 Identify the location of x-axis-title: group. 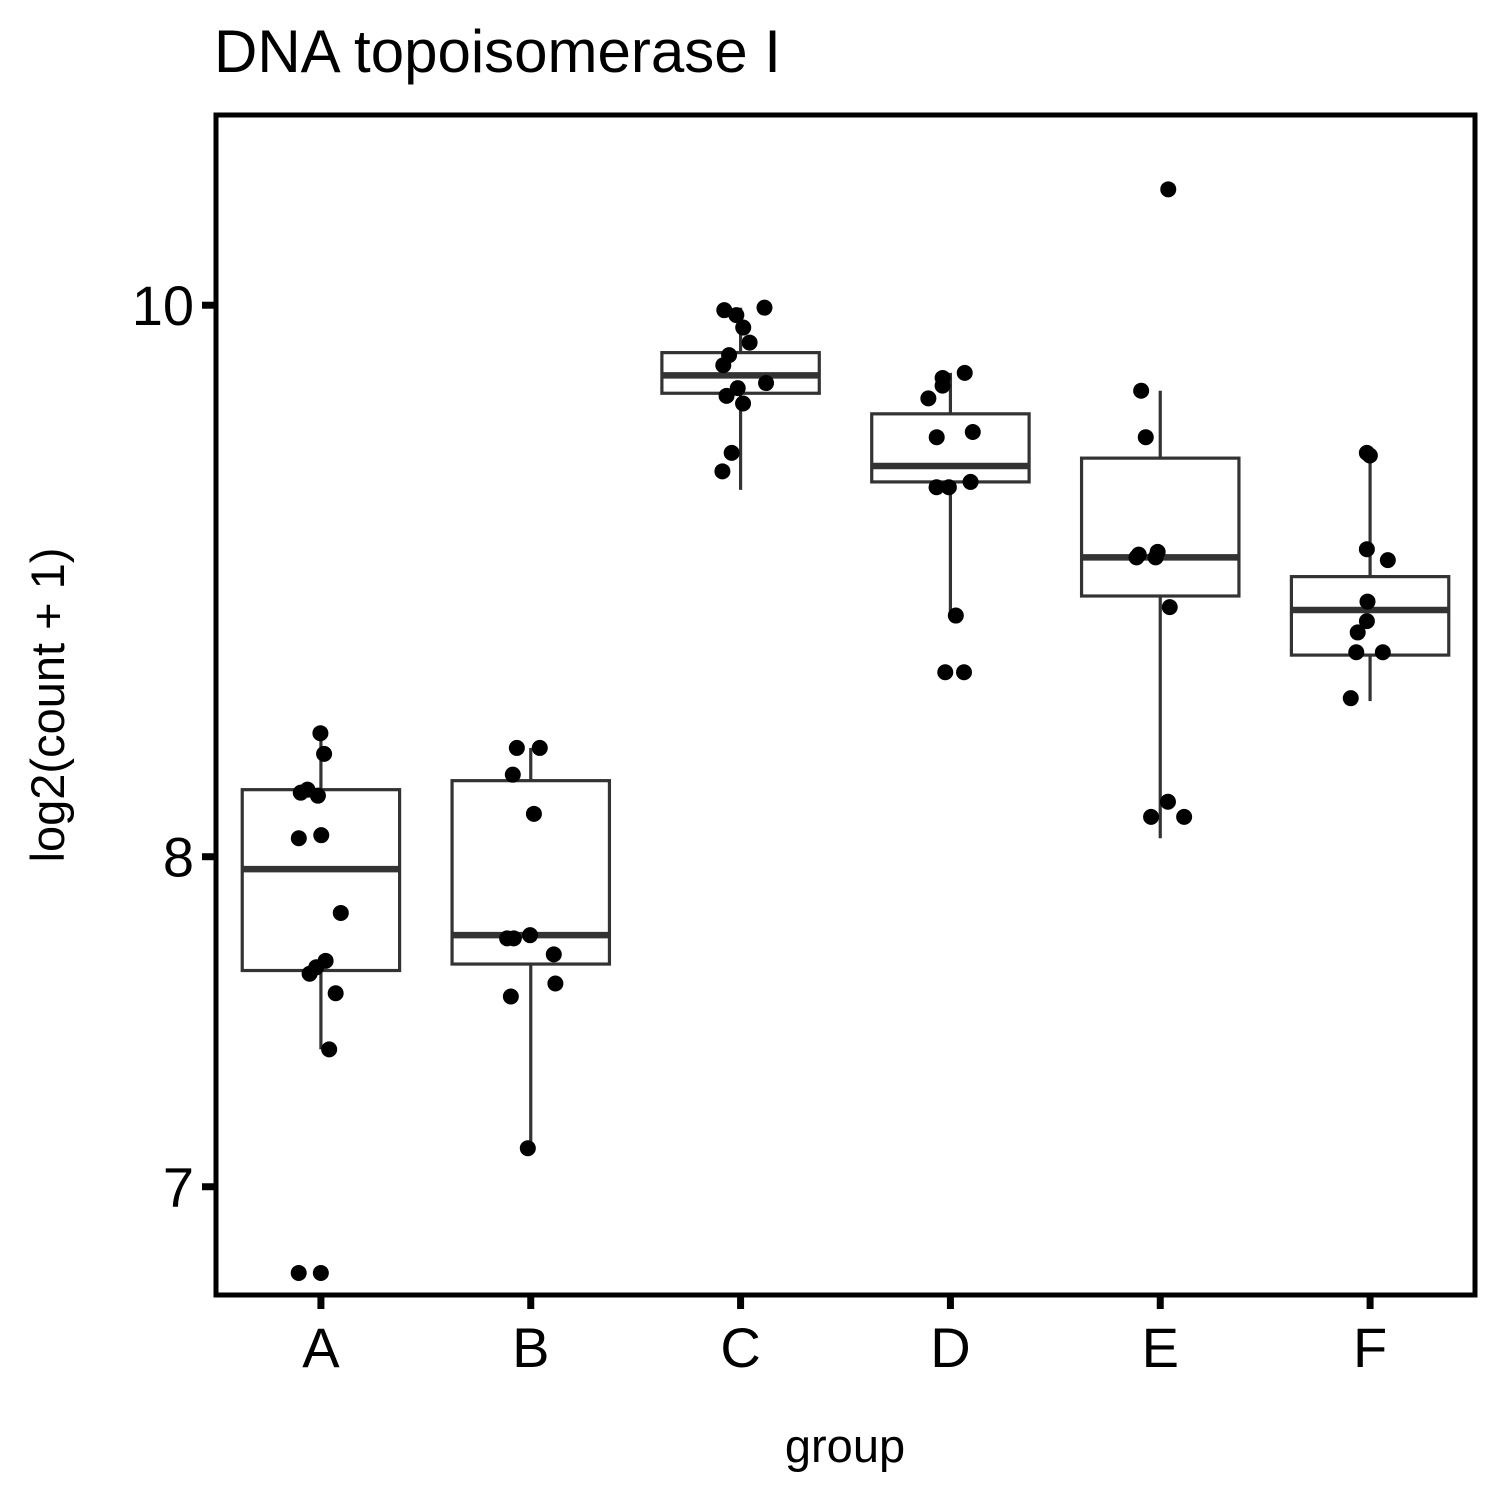
(845, 1445).